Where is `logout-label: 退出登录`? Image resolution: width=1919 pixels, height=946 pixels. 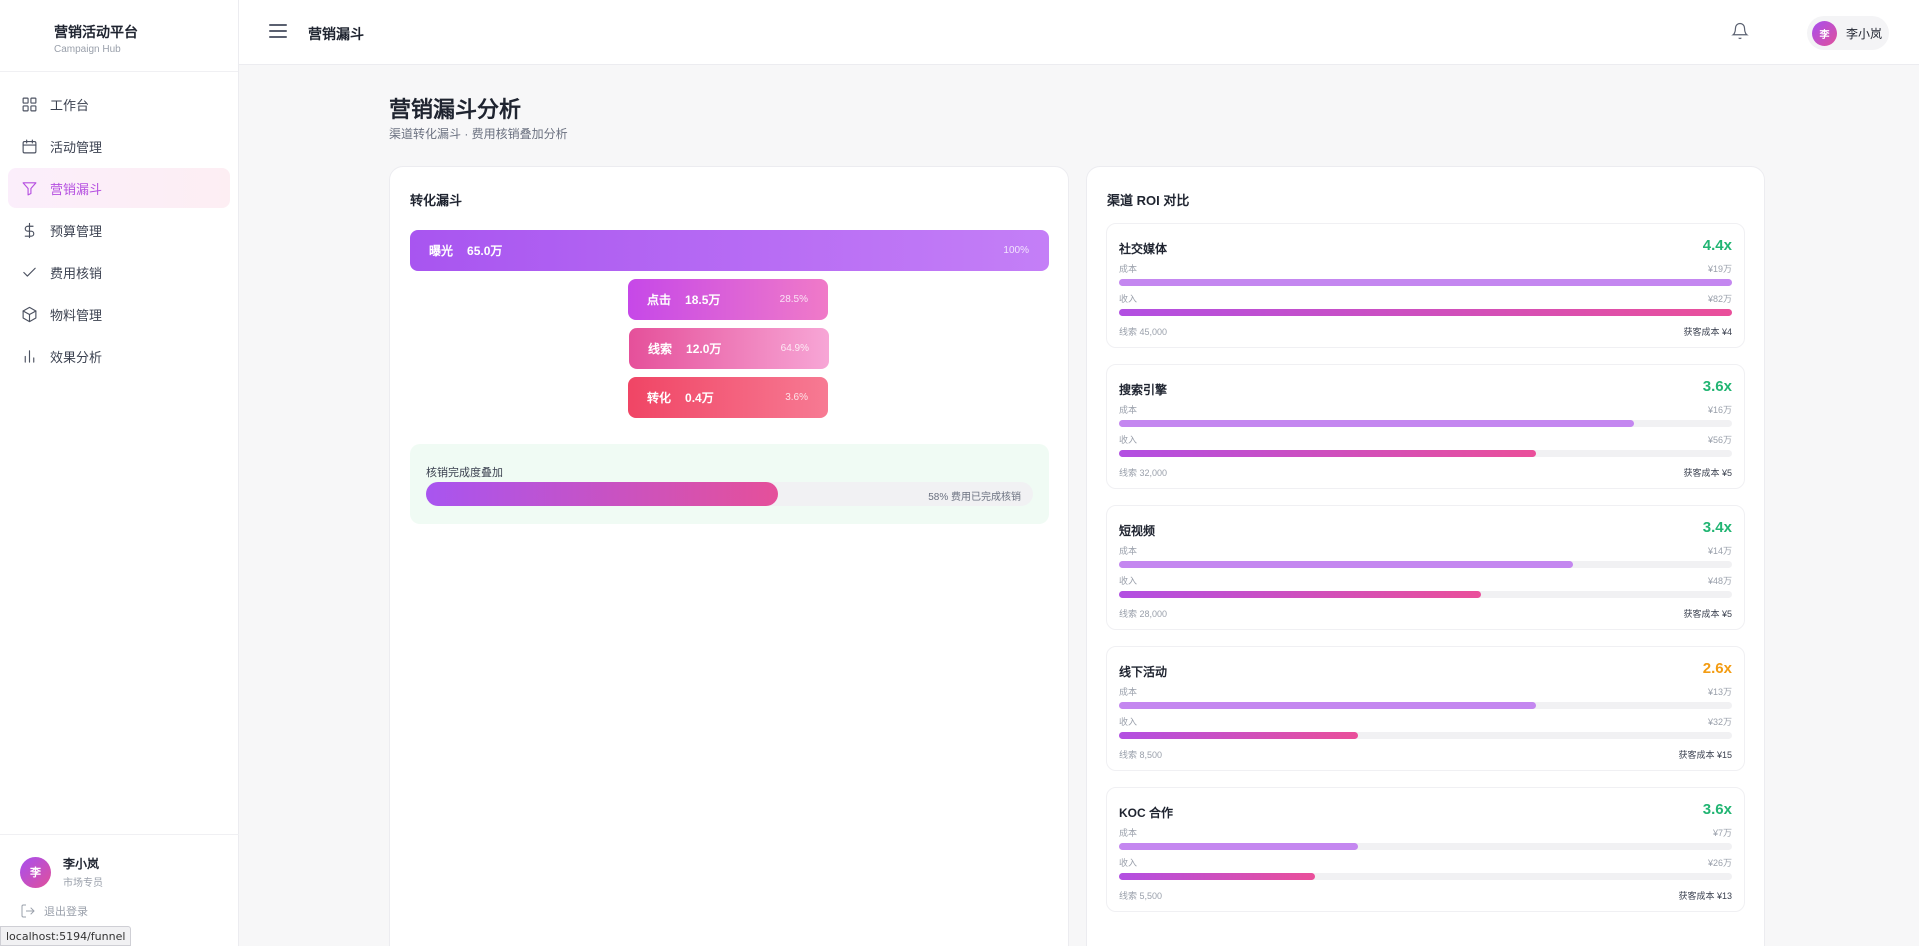 logout-label: 退出登录 is located at coordinates (66, 912).